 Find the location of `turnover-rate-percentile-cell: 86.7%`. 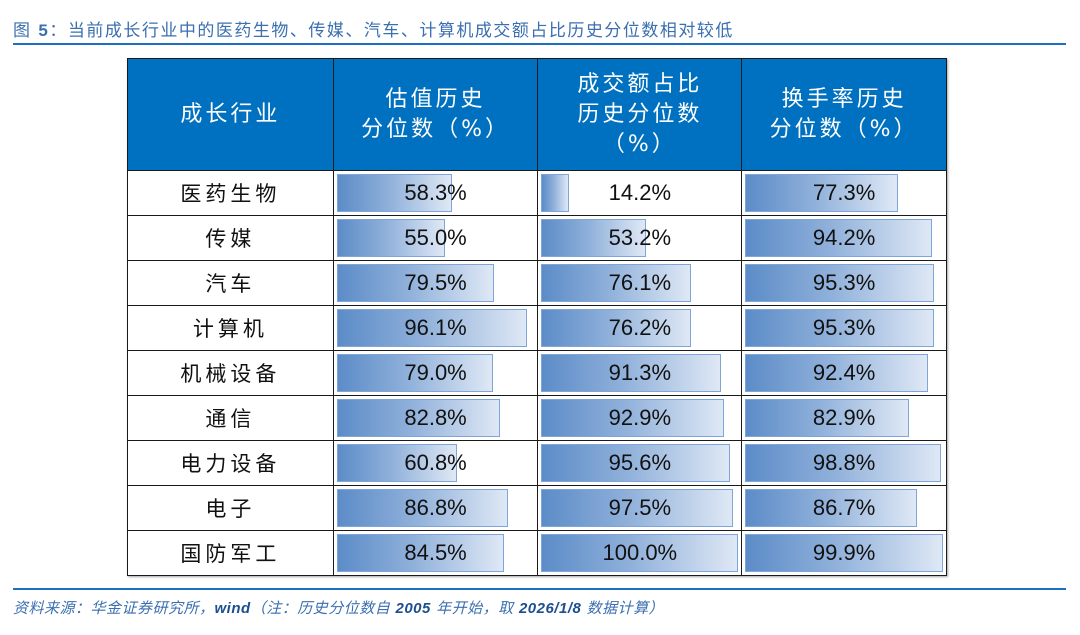

turnover-rate-percentile-cell: 86.7% is located at coordinates (844, 508).